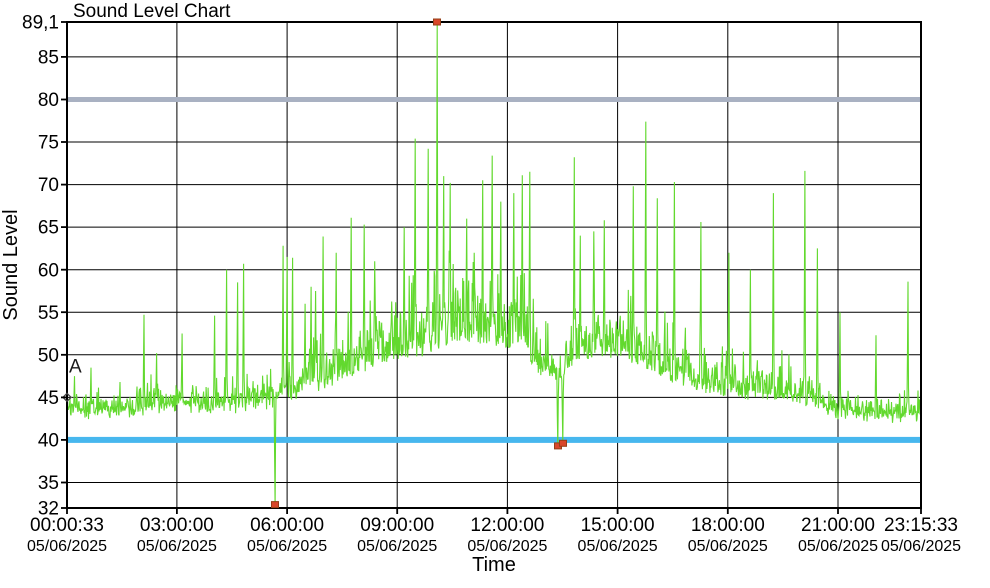  What do you see at coordinates (494, 565) in the screenshot?
I see `x-axis-title: Time` at bounding box center [494, 565].